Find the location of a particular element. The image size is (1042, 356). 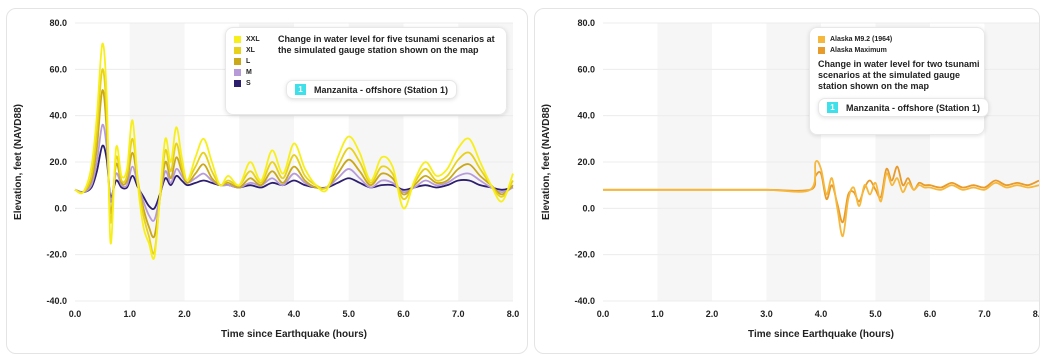

legend-label: L is located at coordinates (248, 61).